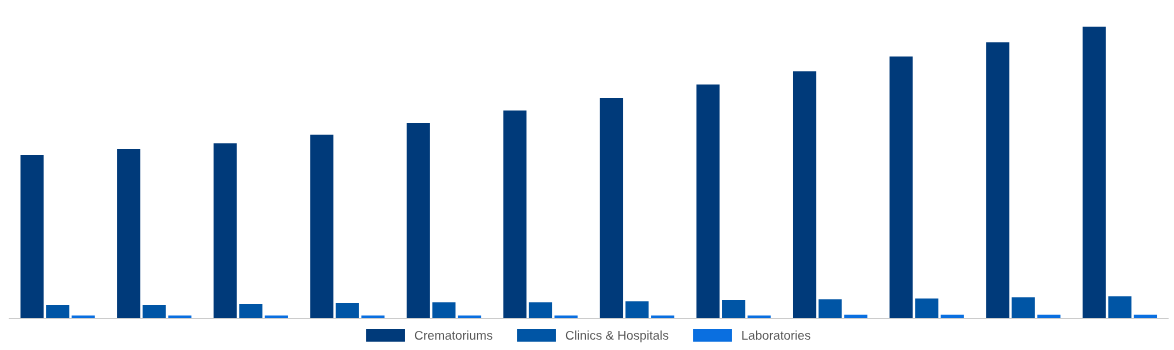 Image resolution: width=1174 pixels, height=350 pixels. What do you see at coordinates (617, 336) in the screenshot?
I see `legend-label: Clinics & Hospitals` at bounding box center [617, 336].